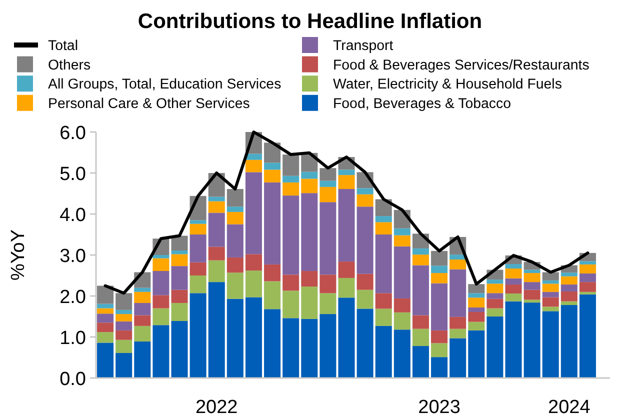 This screenshot has height=419, width=620. Describe the element at coordinates (73, 174) in the screenshot. I see `y-tick-label: 5.0` at that location.